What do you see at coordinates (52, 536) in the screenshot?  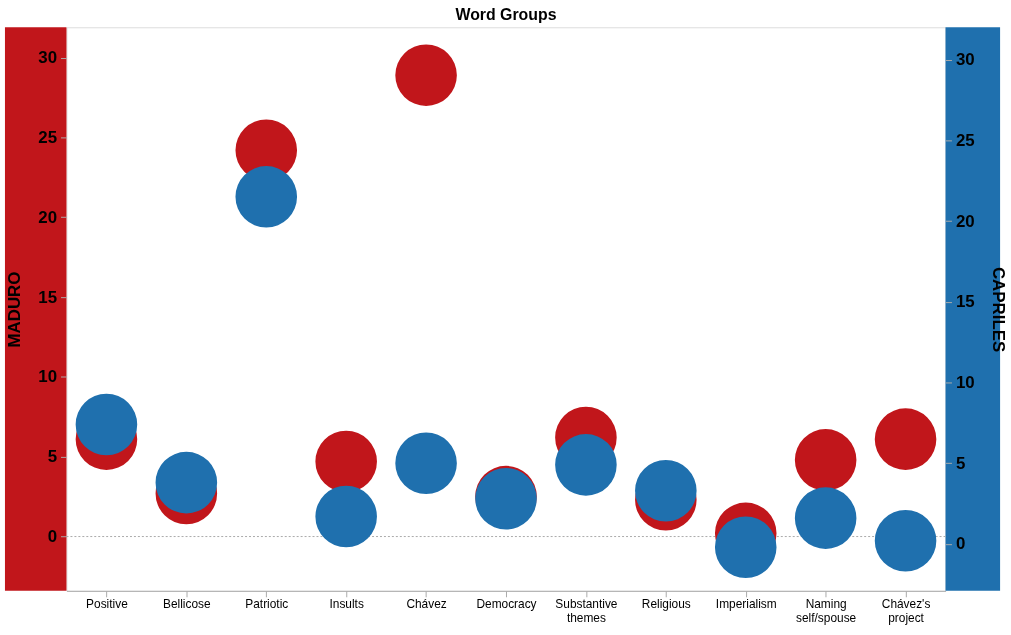 I see `y-tick-label: 0` at bounding box center [52, 536].